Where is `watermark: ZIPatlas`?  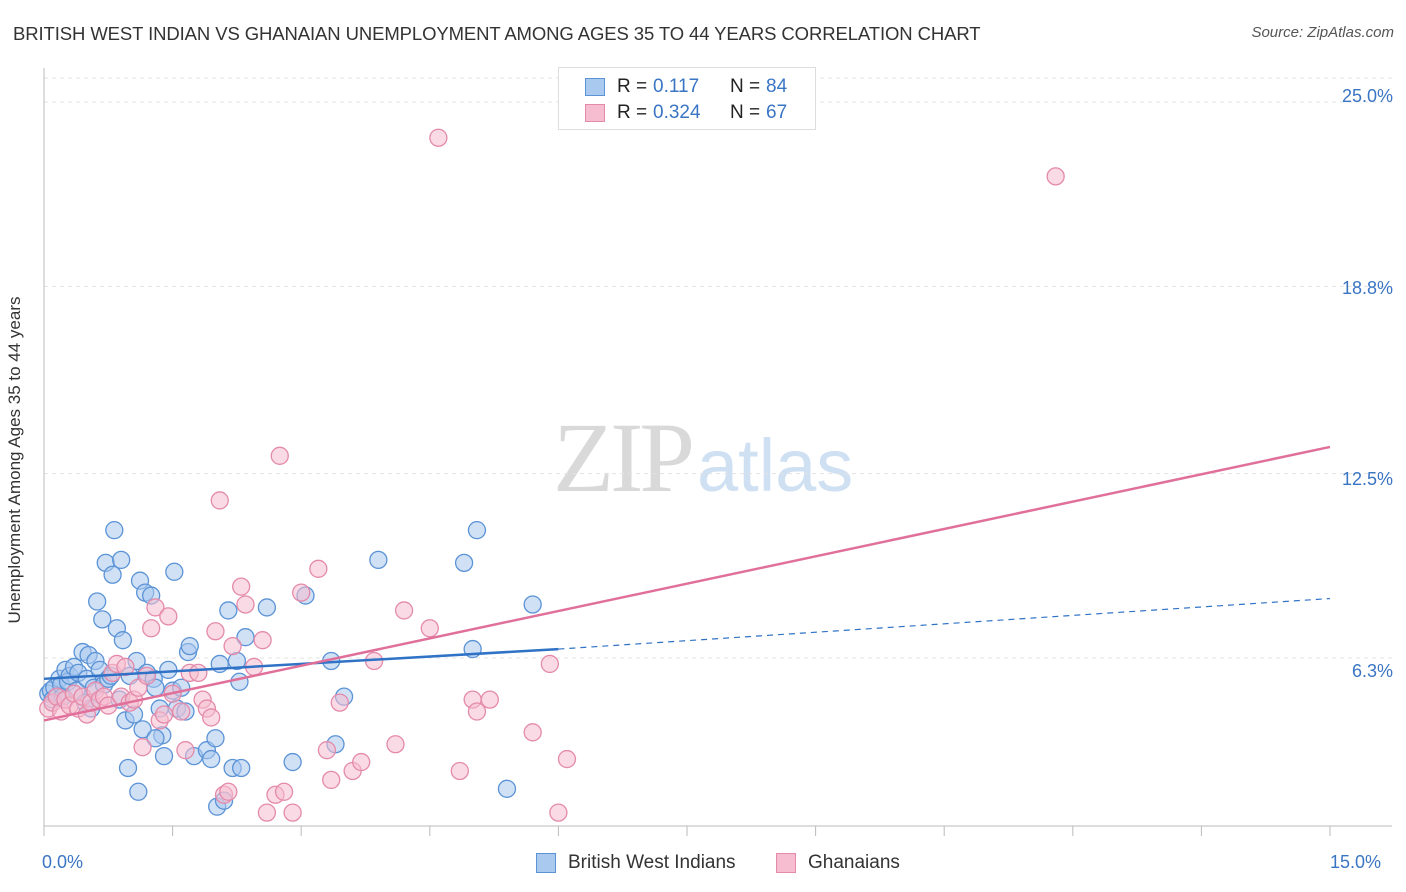
watermark: ZIPatlas is located at coordinates (703, 457).